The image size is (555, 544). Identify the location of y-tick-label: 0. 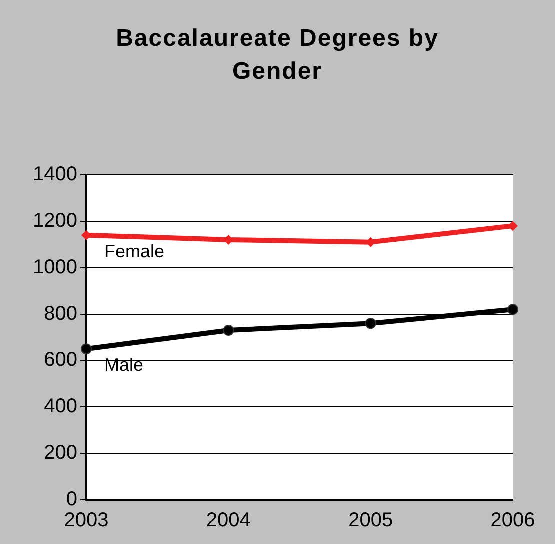
(72, 499).